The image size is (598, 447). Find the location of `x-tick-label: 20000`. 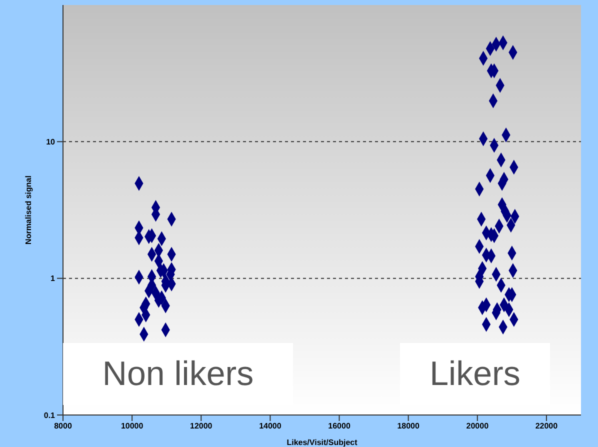

x-tick-label: 20000 is located at coordinates (478, 426).